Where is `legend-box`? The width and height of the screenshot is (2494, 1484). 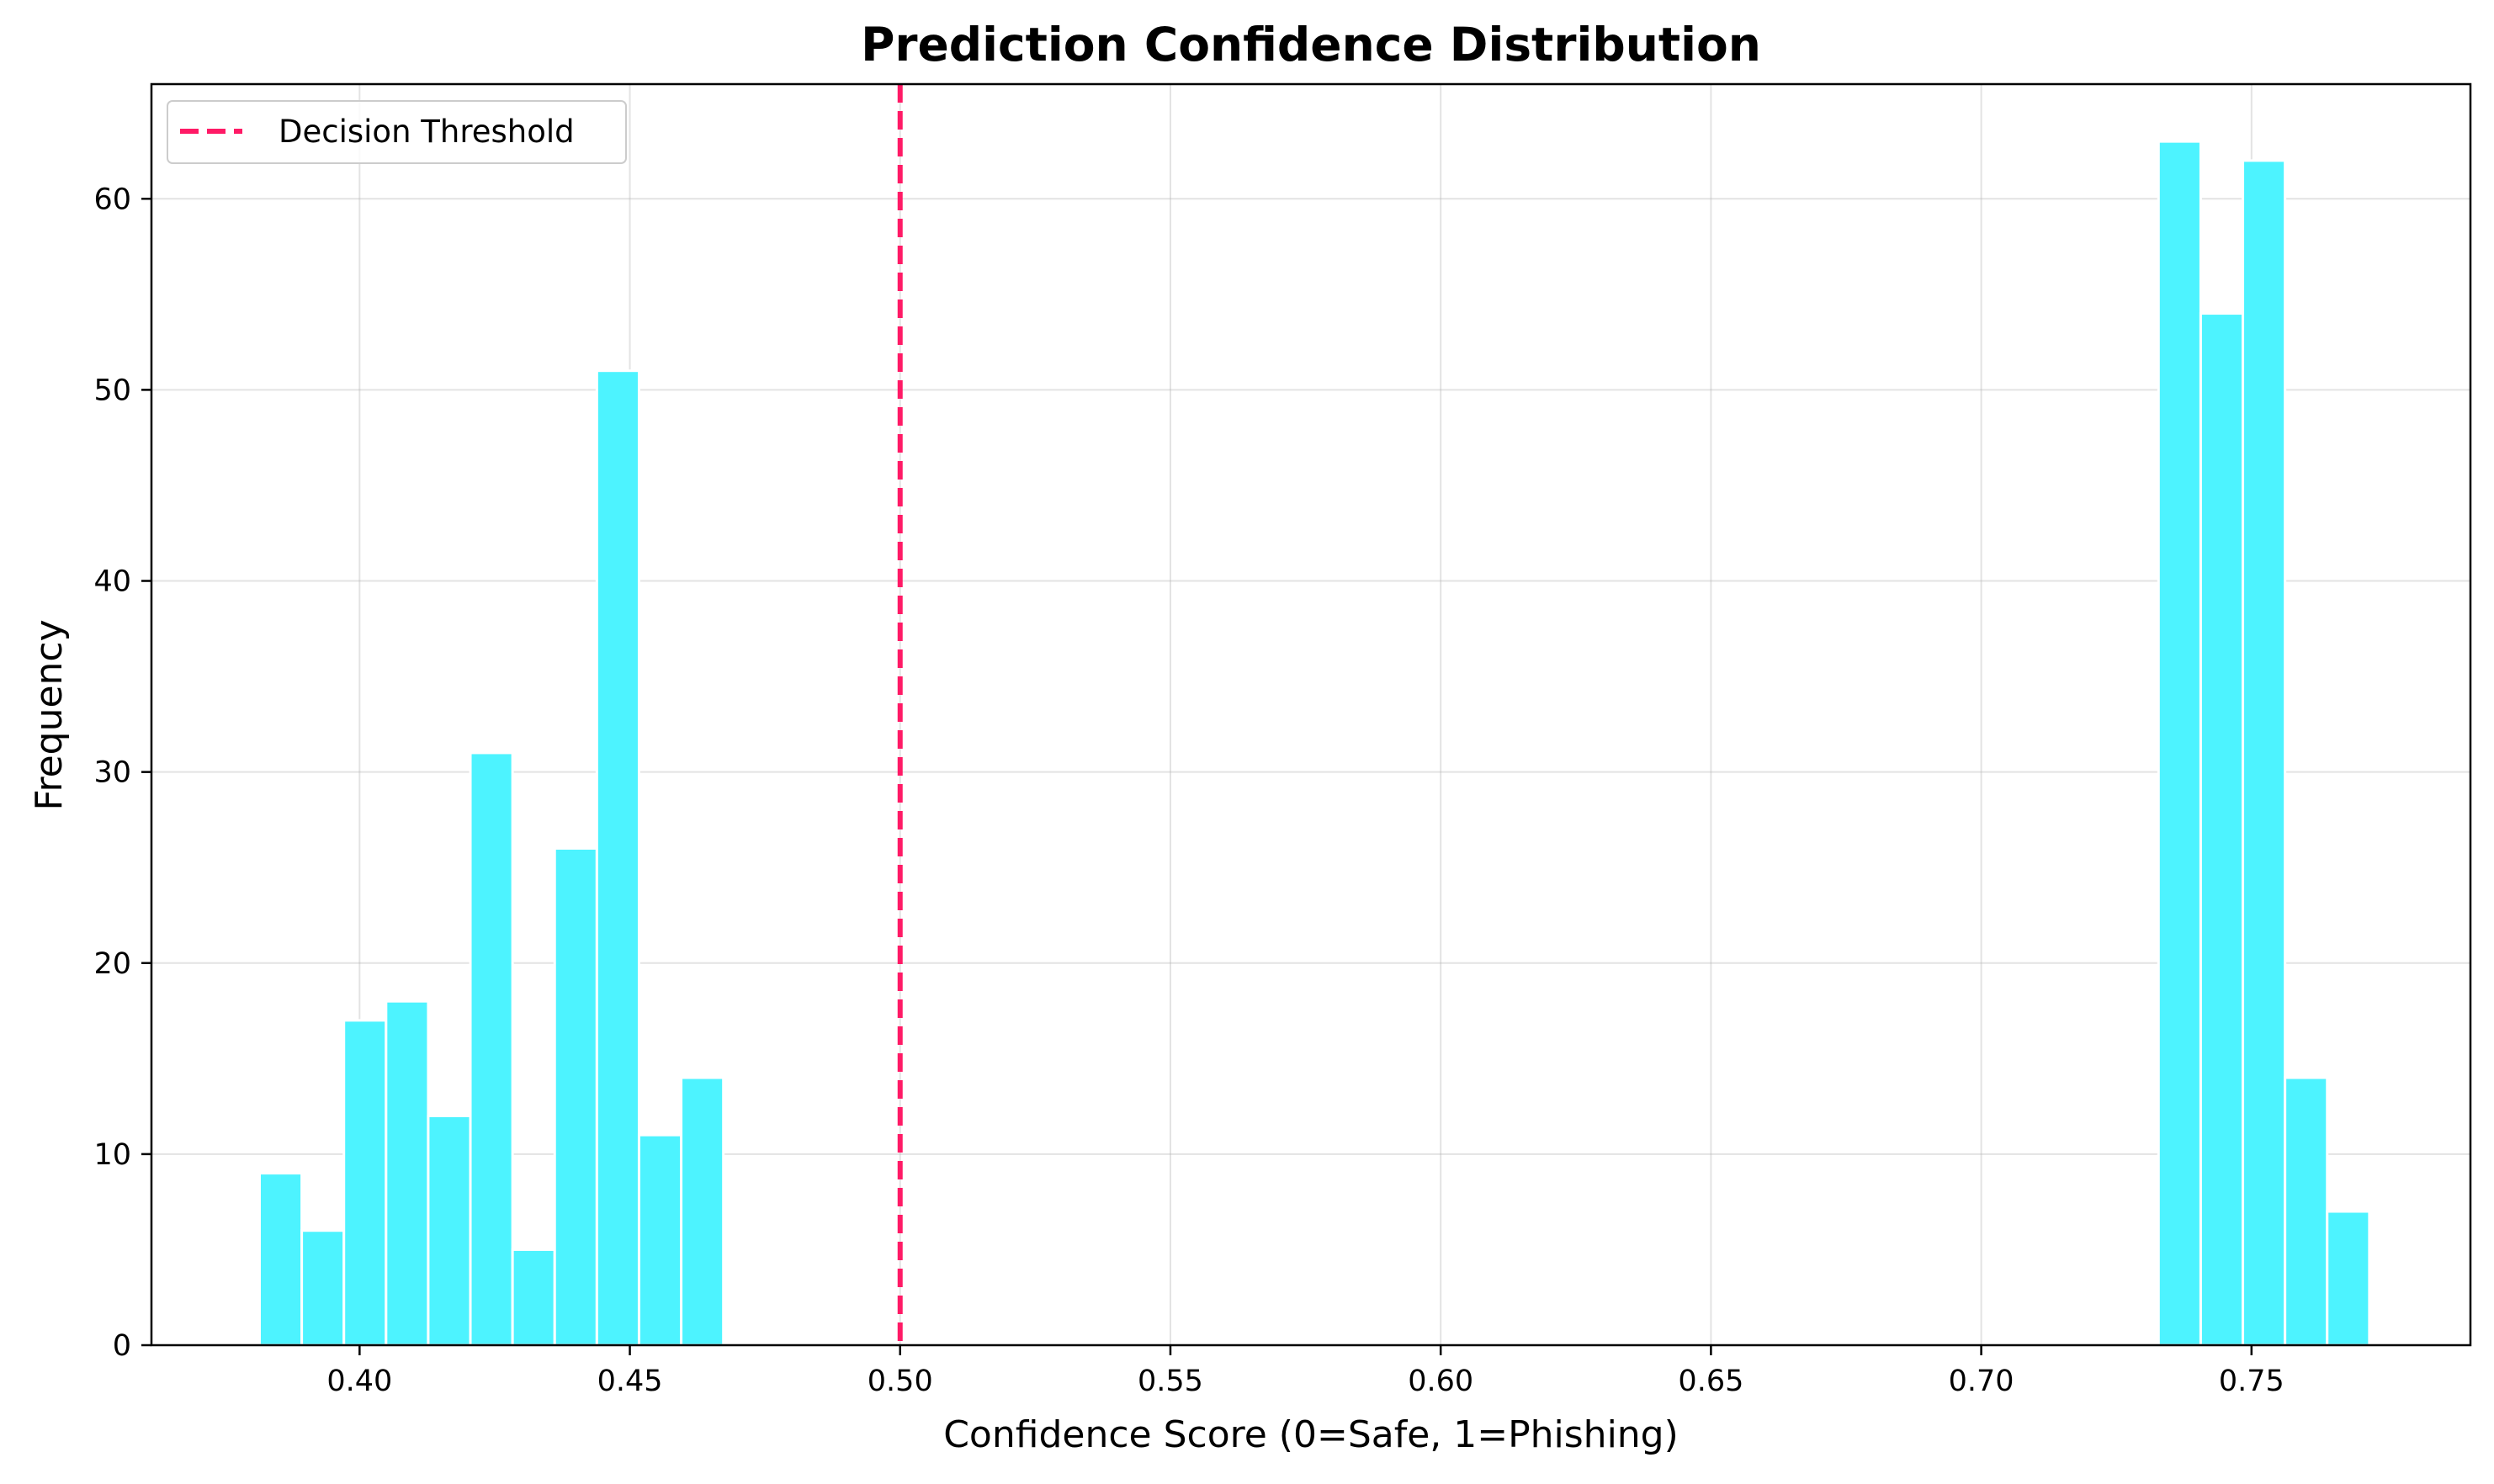 legend-box is located at coordinates (397, 132).